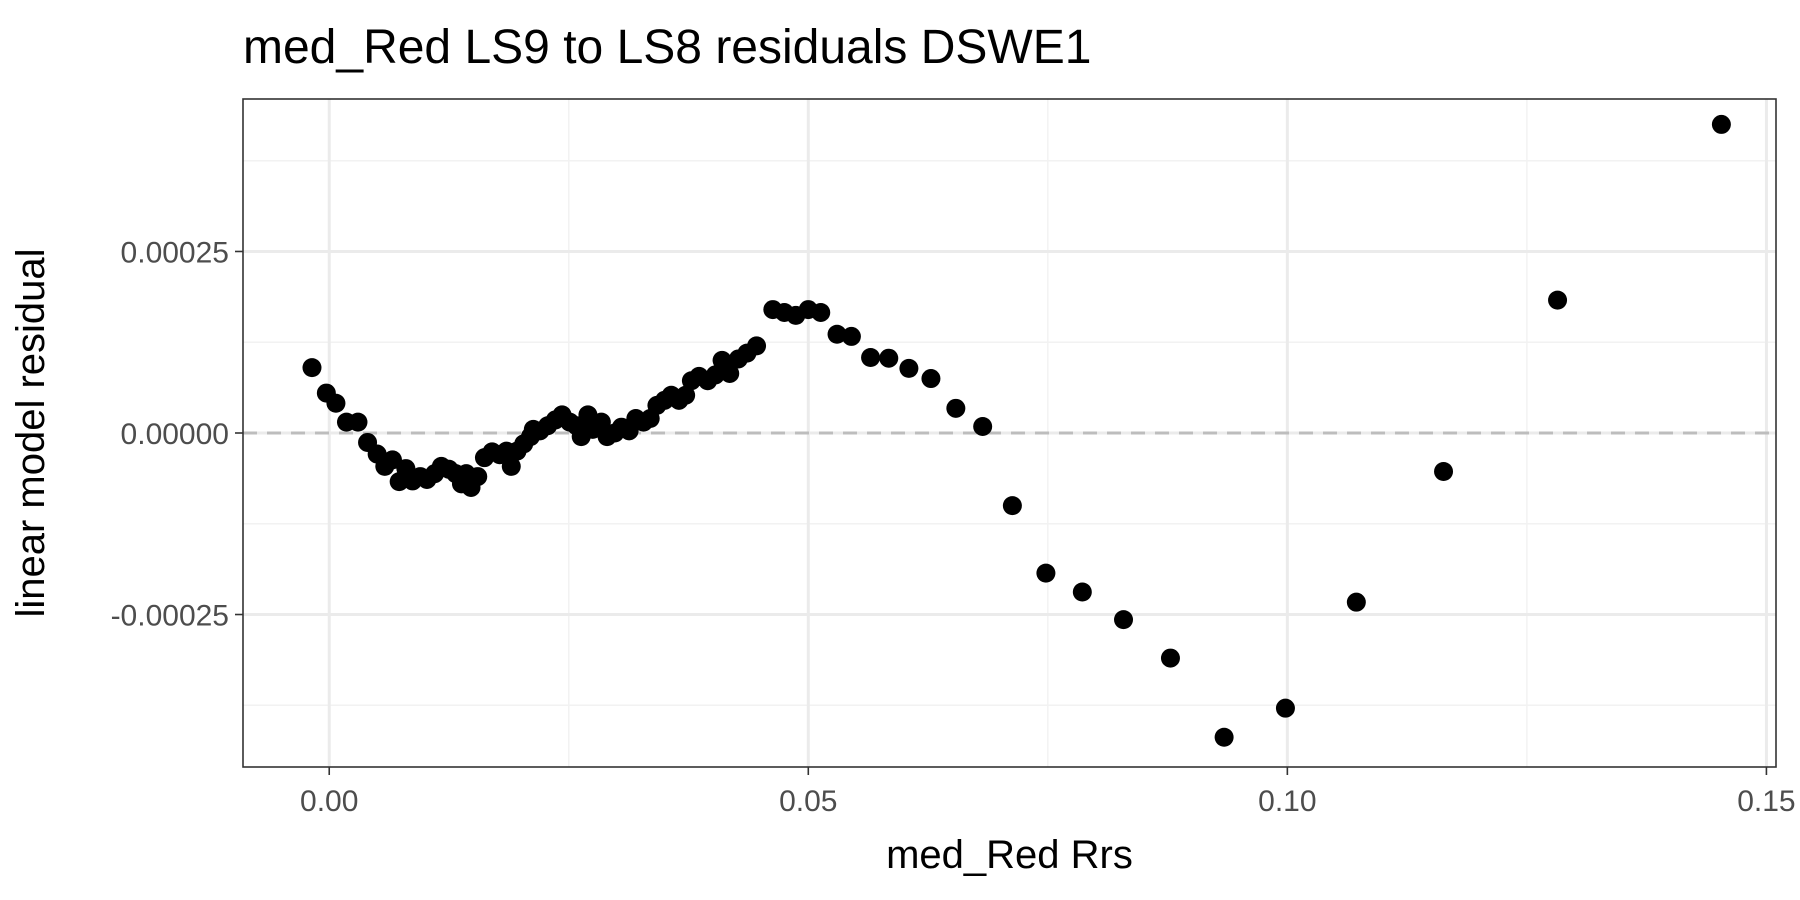  What do you see at coordinates (31, 432) in the screenshot?
I see `y-axis-title: linear model residual` at bounding box center [31, 432].